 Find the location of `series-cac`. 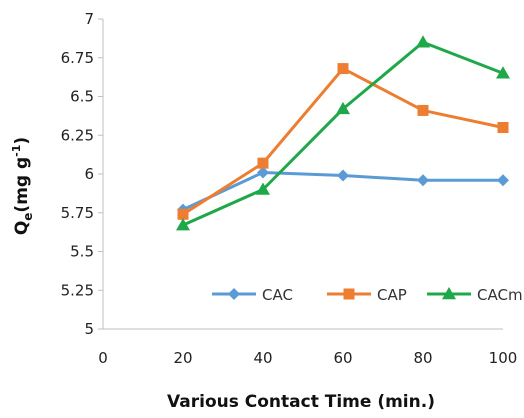

series-cac is located at coordinates (343, 191).